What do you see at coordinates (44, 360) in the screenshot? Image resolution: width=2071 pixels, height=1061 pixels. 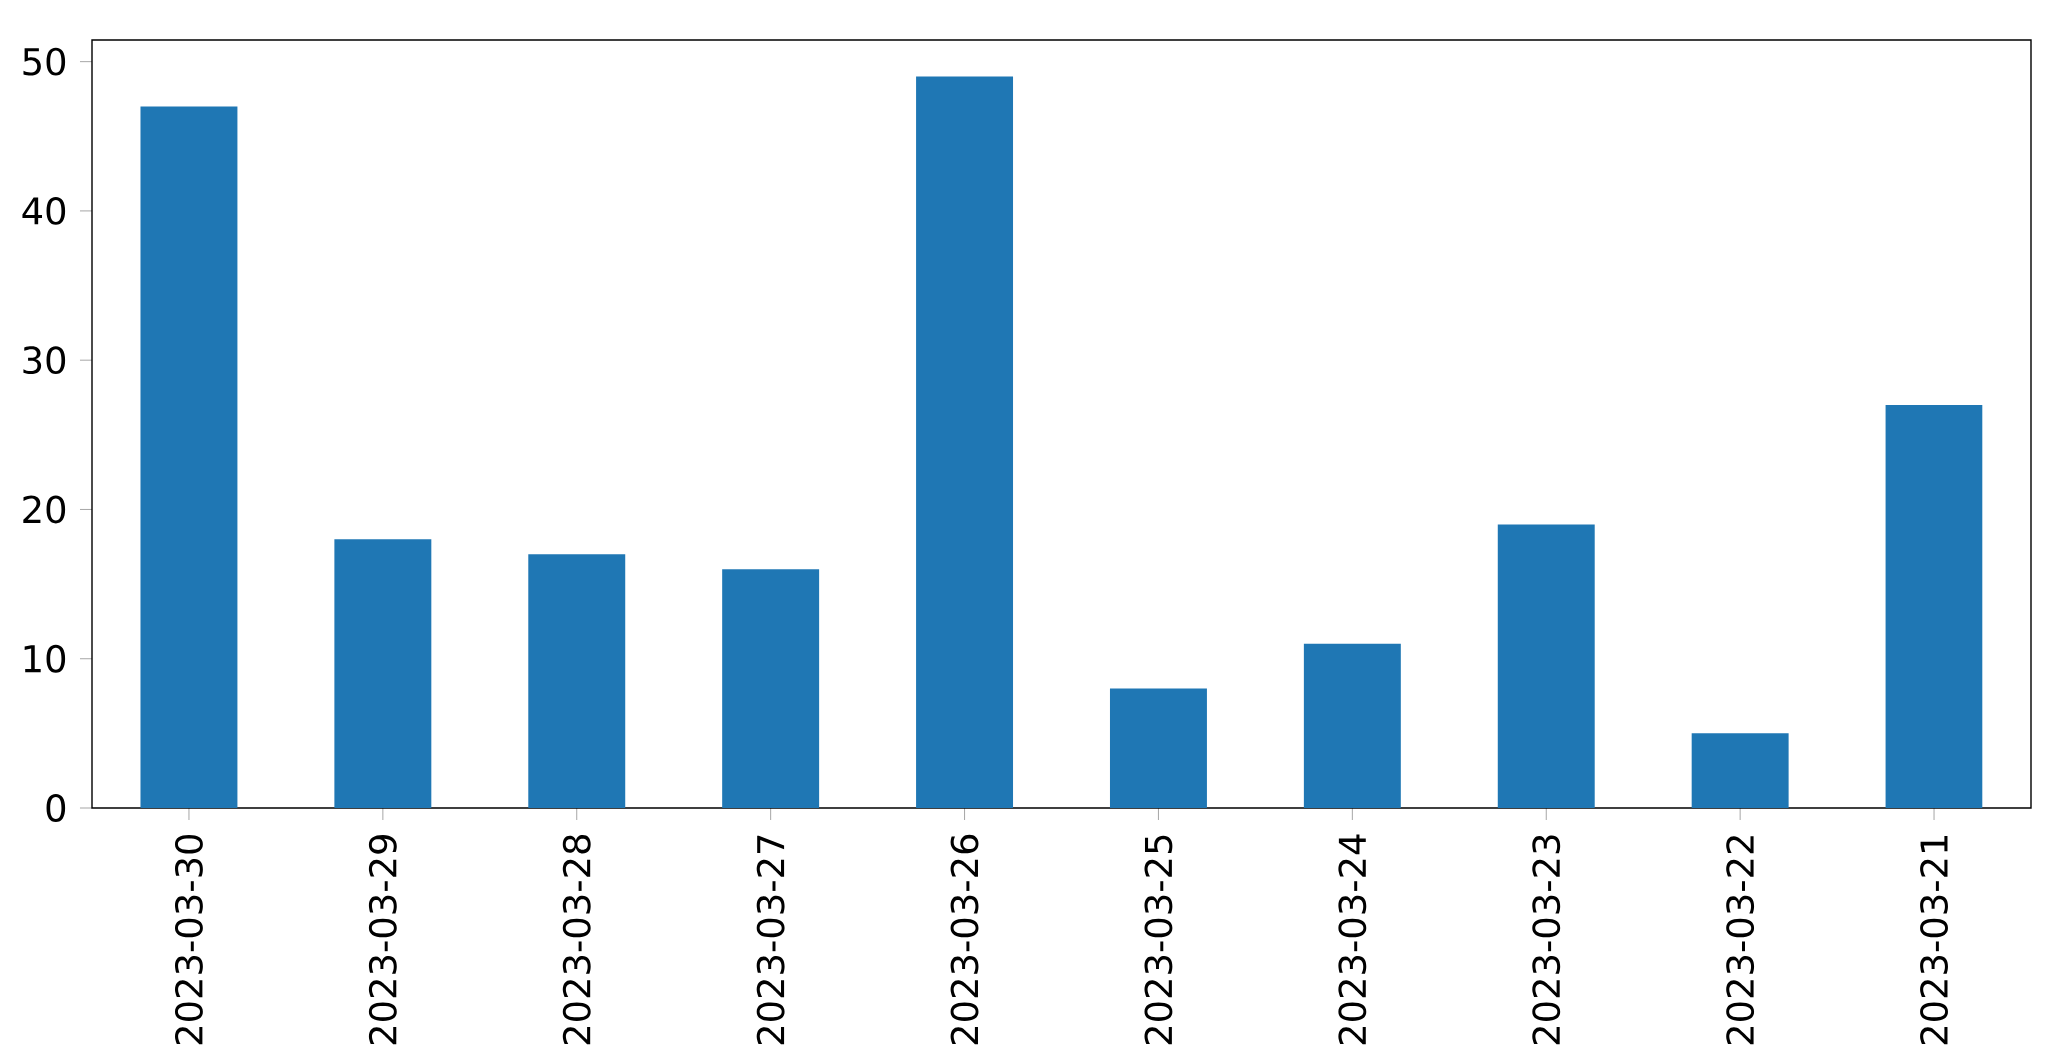 I see `y-tick-label: 30` at bounding box center [44, 360].